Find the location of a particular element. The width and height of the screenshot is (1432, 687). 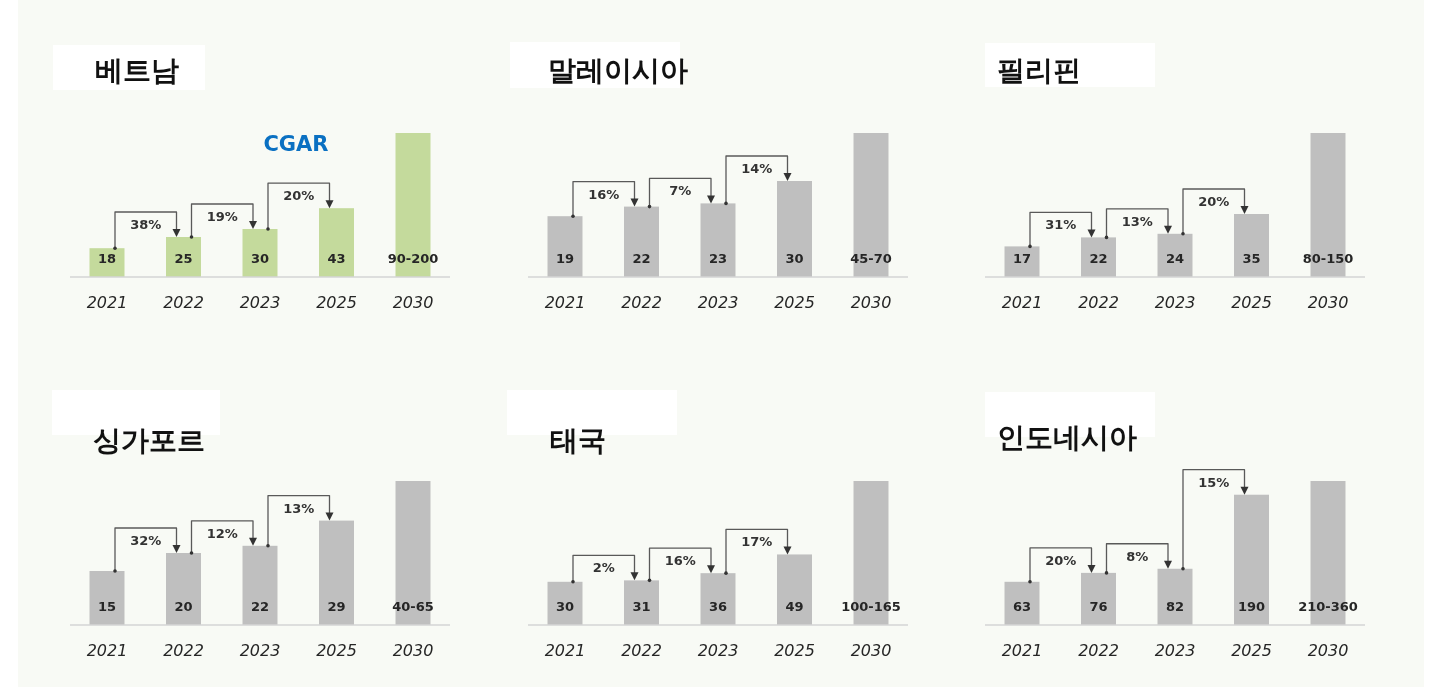

data-label: 49 is located at coordinates (794, 606).